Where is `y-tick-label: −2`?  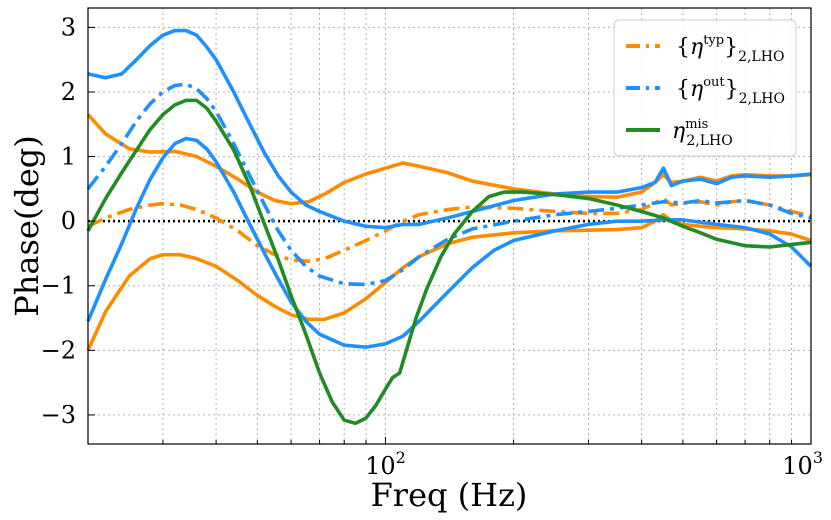
y-tick-label: −2 is located at coordinates (58, 350).